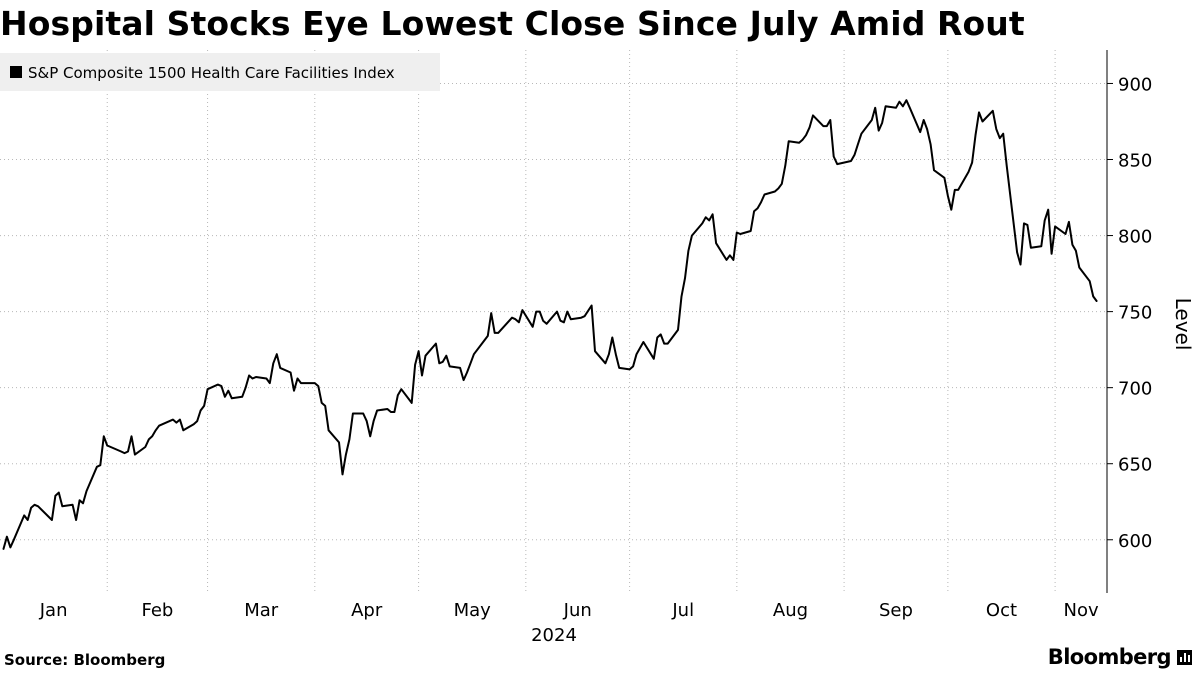  What do you see at coordinates (1080, 610) in the screenshot?
I see `x-tick-label: Nov` at bounding box center [1080, 610].